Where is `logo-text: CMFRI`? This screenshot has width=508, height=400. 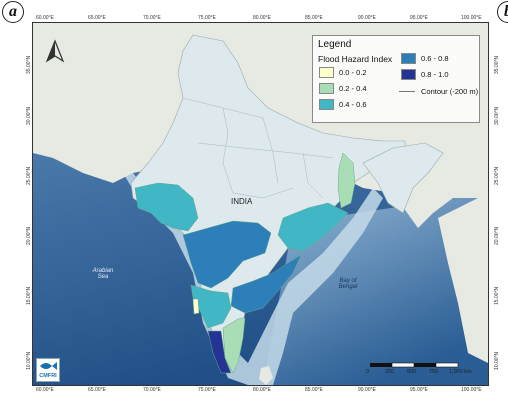
logo-text: CMFRI is located at coordinates (48, 376).